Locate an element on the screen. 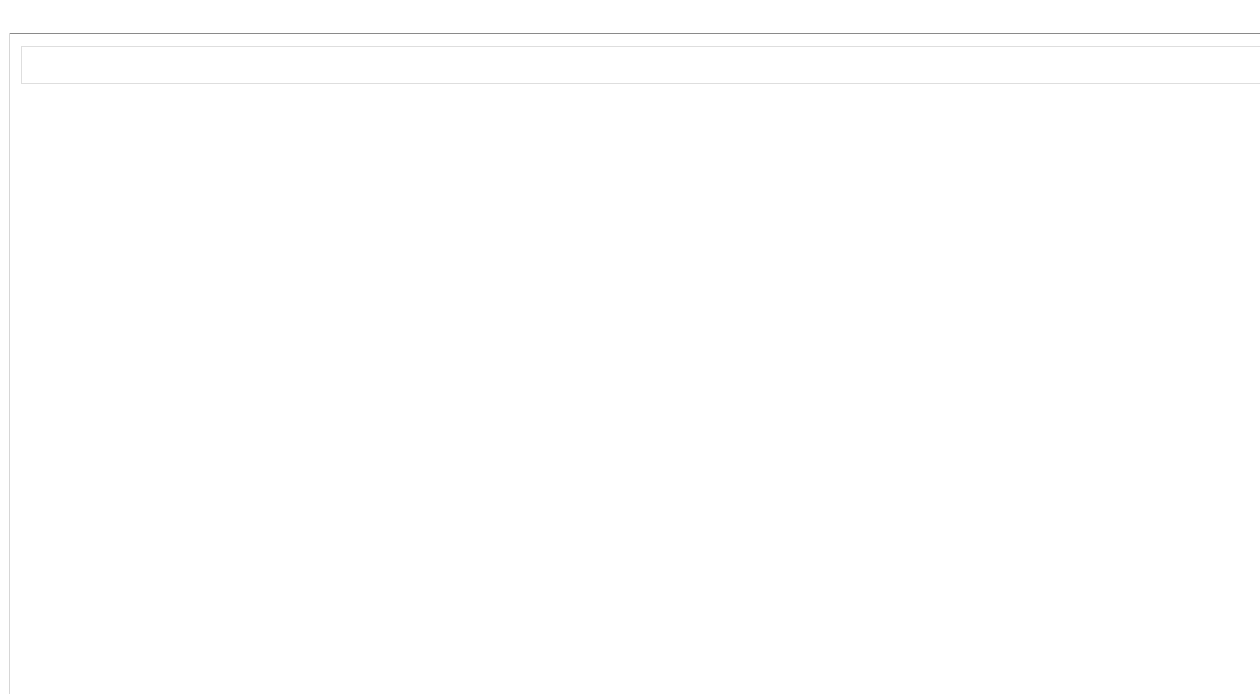 Image resolution: width=1260 pixels, height=694 pixels. plot-outline-top is located at coordinates (635, 33).